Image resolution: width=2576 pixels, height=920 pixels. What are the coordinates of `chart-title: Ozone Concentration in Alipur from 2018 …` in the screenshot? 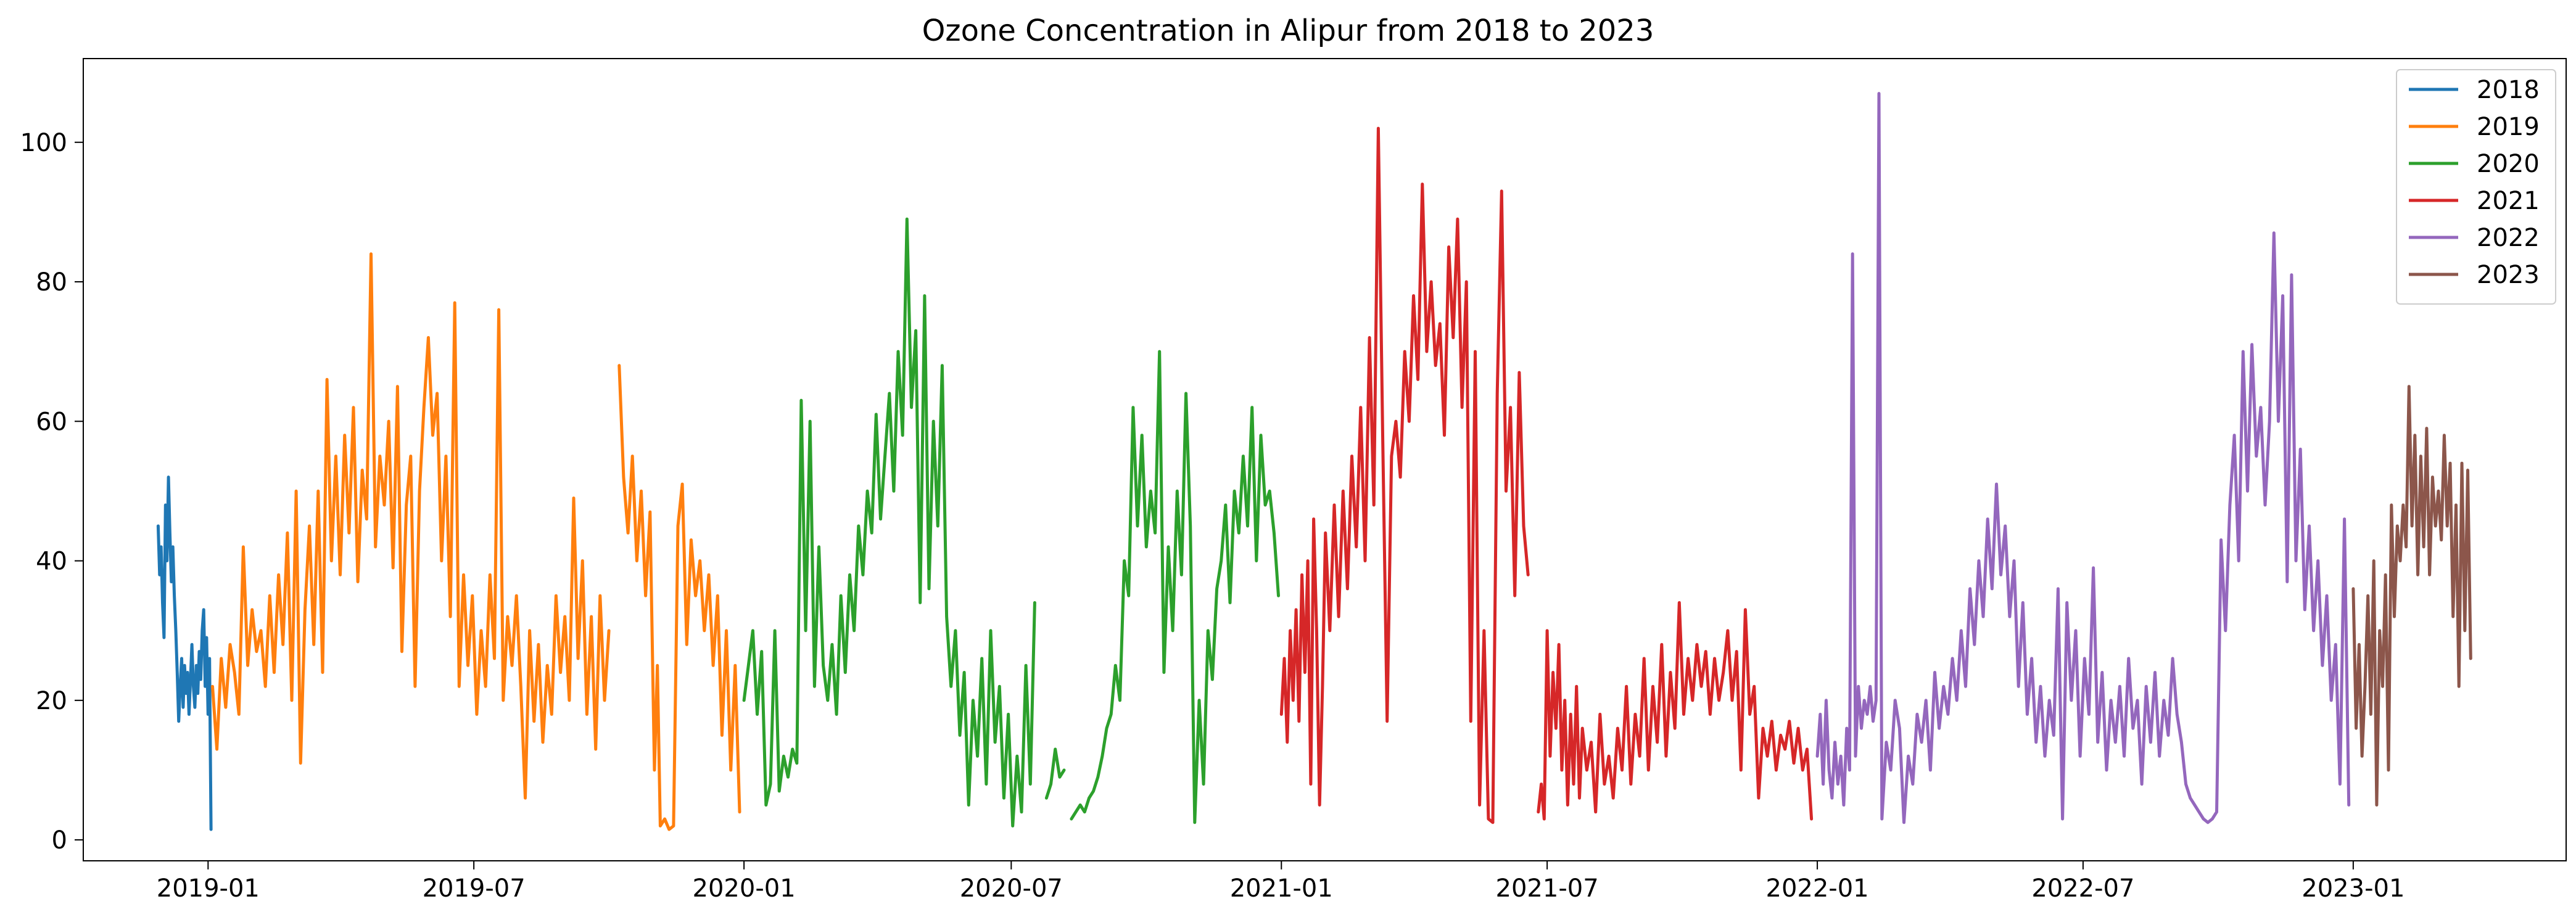 It's located at (1288, 31).